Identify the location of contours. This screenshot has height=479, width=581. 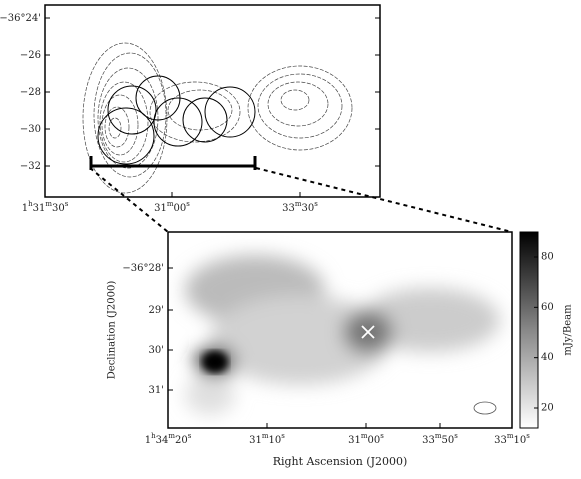
(217, 118).